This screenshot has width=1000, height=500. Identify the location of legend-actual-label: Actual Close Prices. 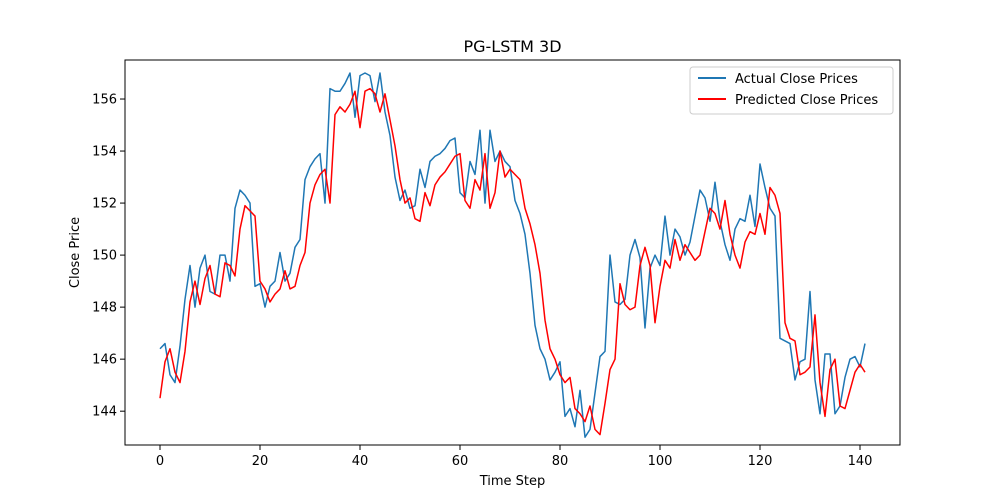
(796, 79).